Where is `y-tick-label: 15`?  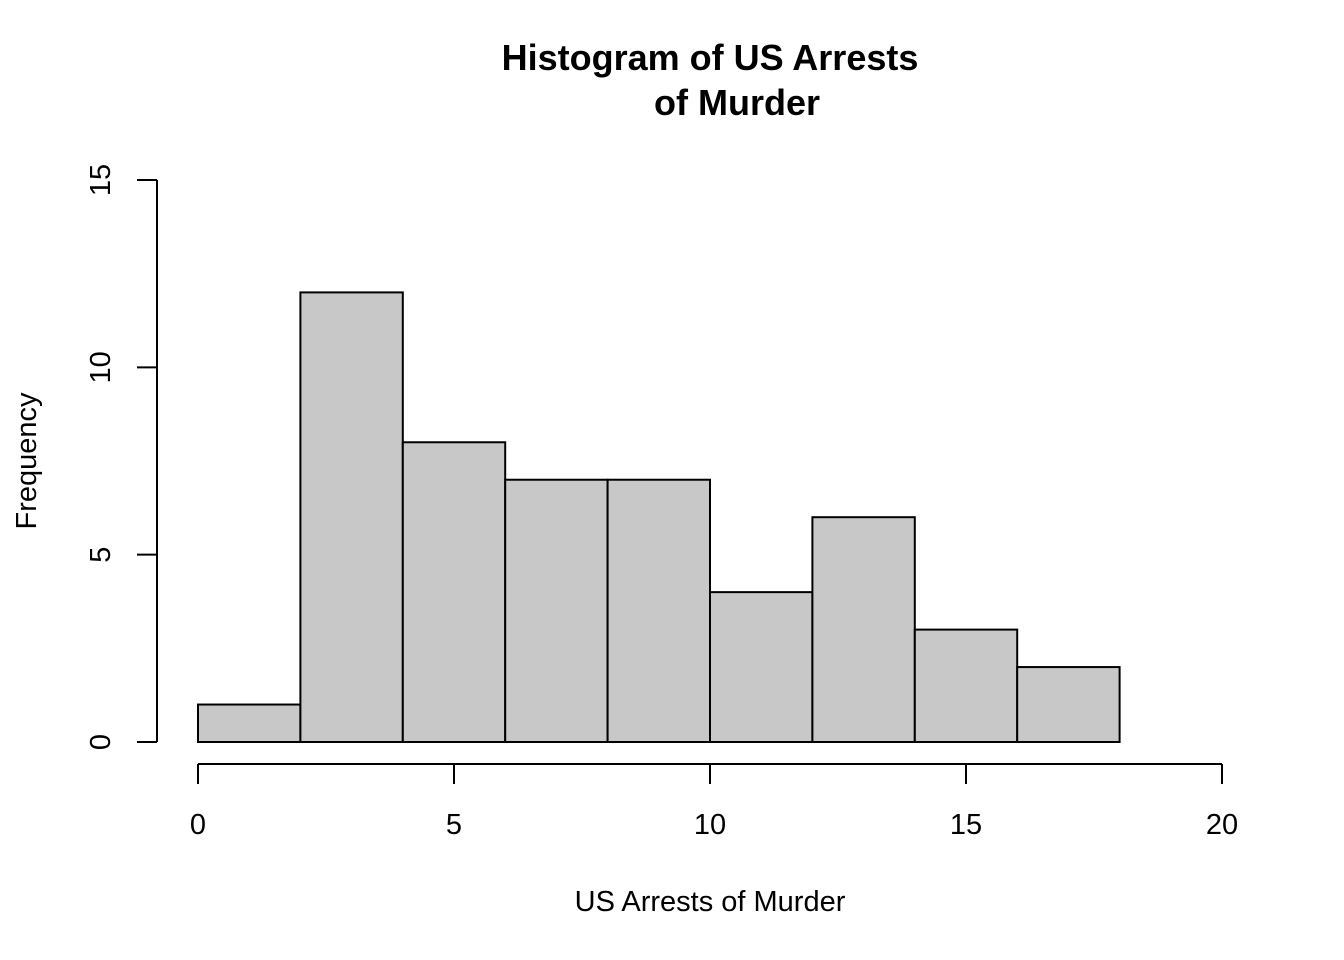 y-tick-label: 15 is located at coordinates (101, 180).